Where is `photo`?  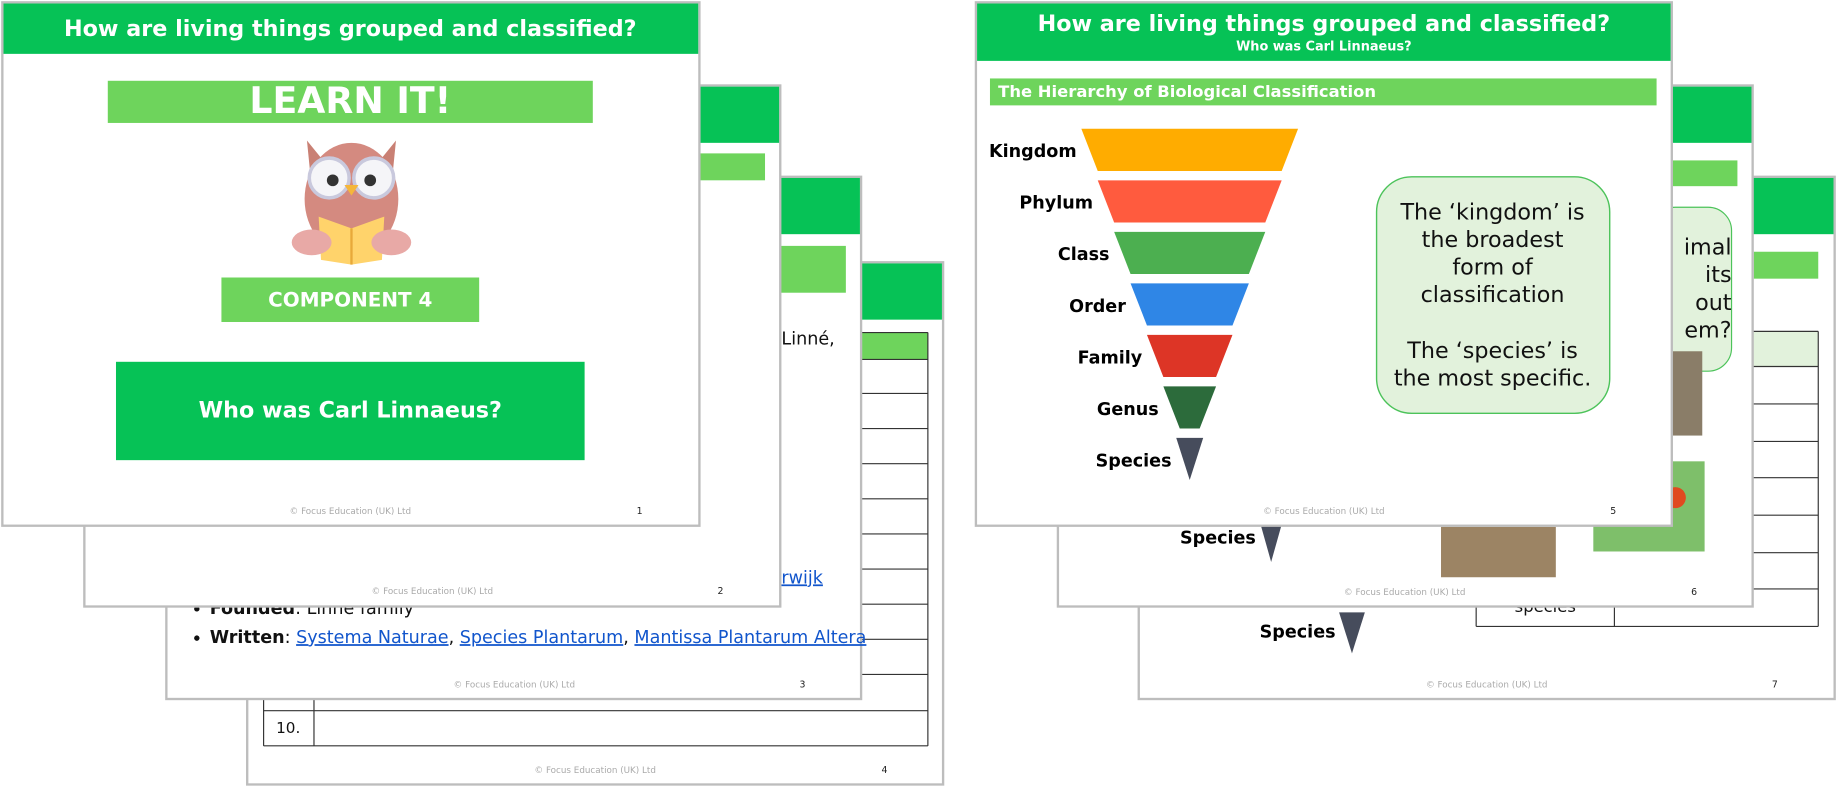
photo is located at coordinates (1498, 552).